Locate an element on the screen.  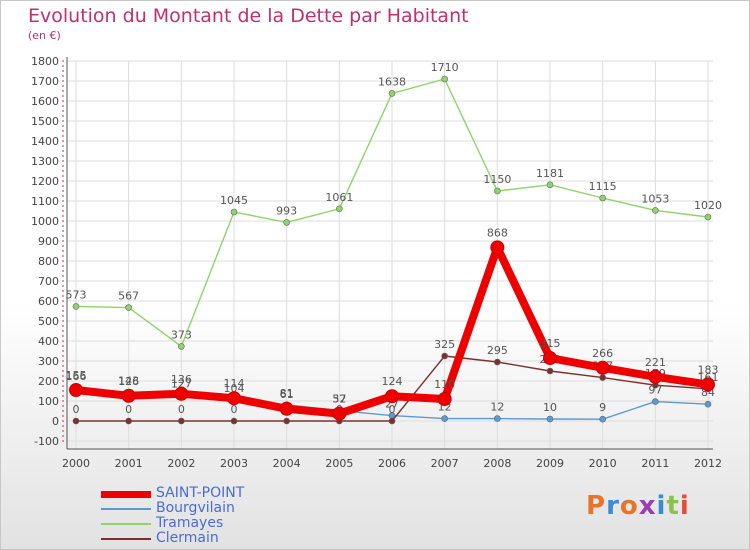
data-label: 315 is located at coordinates (550, 343).